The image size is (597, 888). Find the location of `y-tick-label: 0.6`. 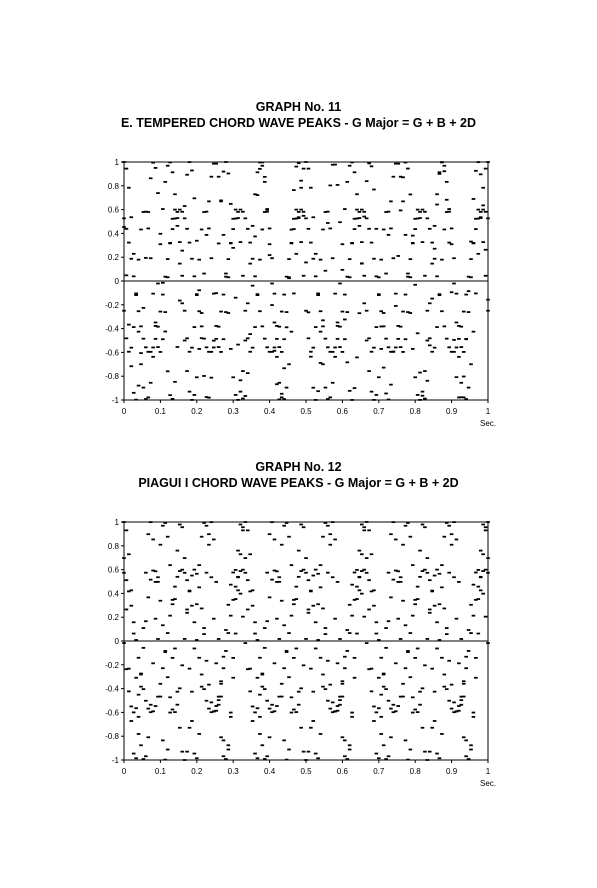

y-tick-label: 0.6 is located at coordinates (114, 570).